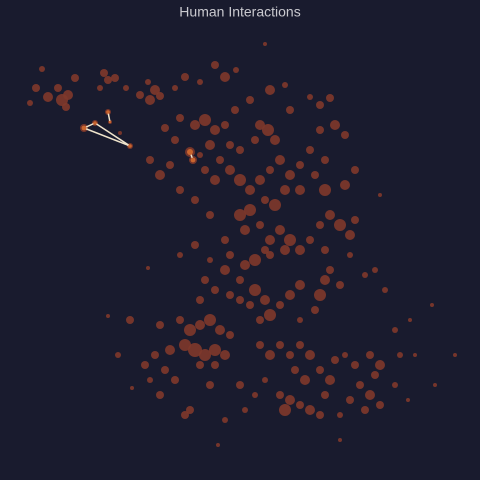 The height and width of the screenshot is (480, 480). Describe the element at coordinates (112, 134) in the screenshot. I see `edge` at that location.